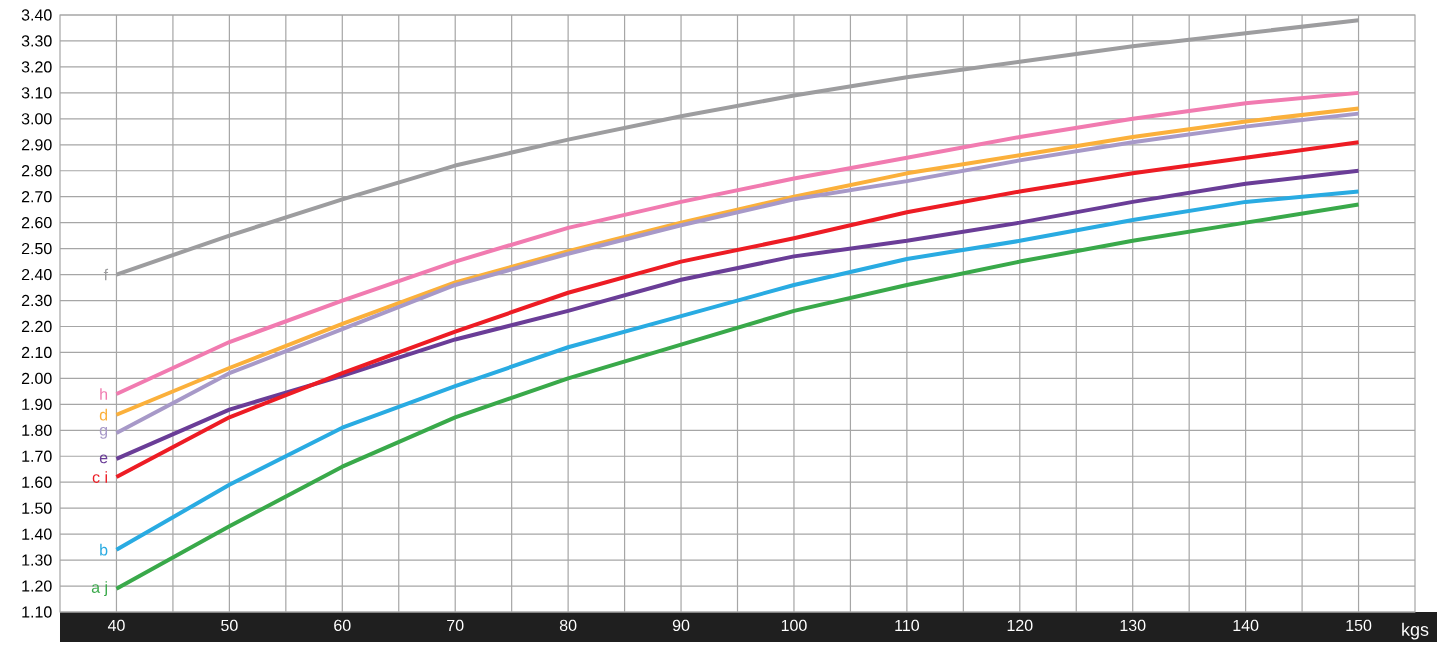 Image resolution: width=1437 pixels, height=645 pixels. I want to click on y-tick-label: 2.80, so click(36, 171).